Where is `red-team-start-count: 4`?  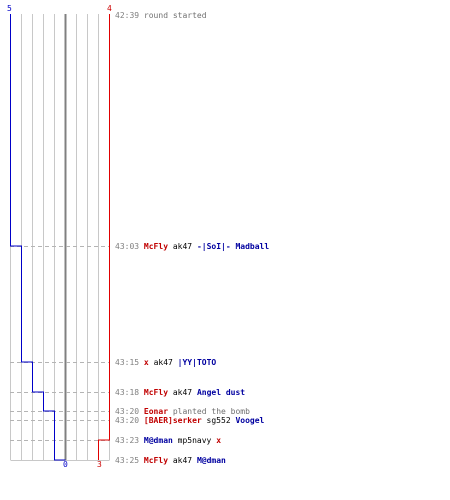 red-team-start-count: 4 is located at coordinates (109, 8).